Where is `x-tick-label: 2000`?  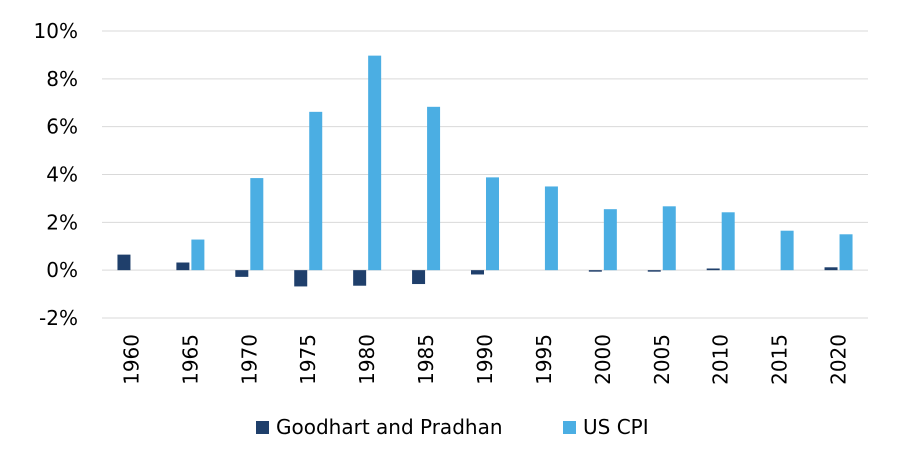
x-tick-label: 2000 is located at coordinates (603, 359).